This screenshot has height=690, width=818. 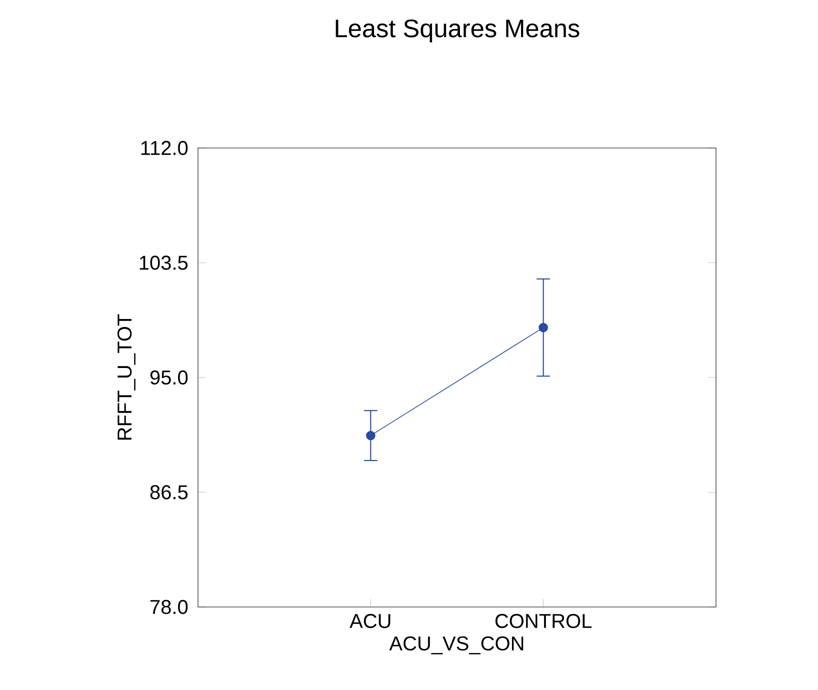 What do you see at coordinates (370, 621) in the screenshot?
I see `x-tick-label: ACU` at bounding box center [370, 621].